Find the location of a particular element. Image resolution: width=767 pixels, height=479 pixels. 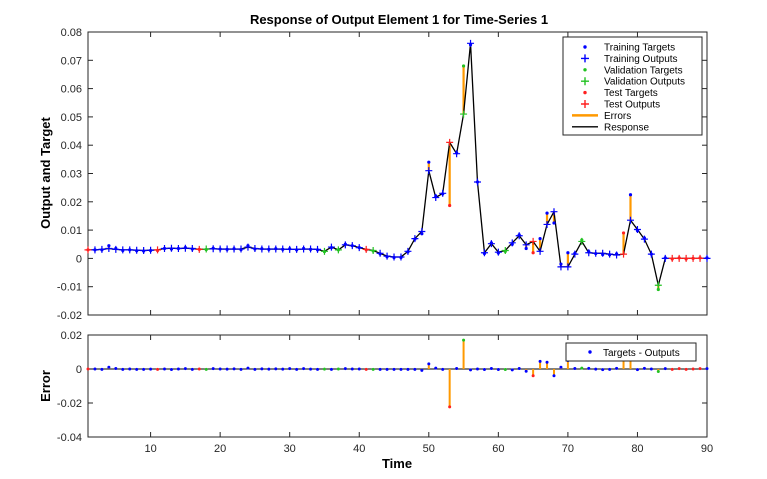

bottom-y-axis-label: Error is located at coordinates (45, 386).